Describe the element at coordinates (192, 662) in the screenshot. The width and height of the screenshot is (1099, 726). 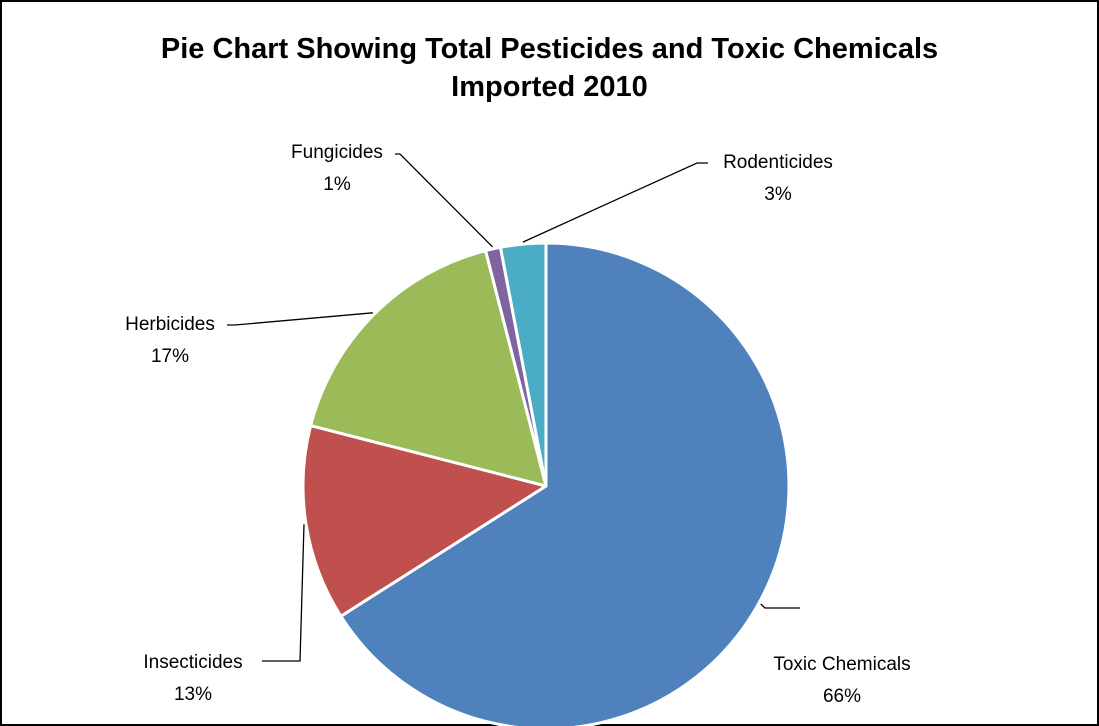
I see `slice-name-insecticides: Insecticides` at that location.